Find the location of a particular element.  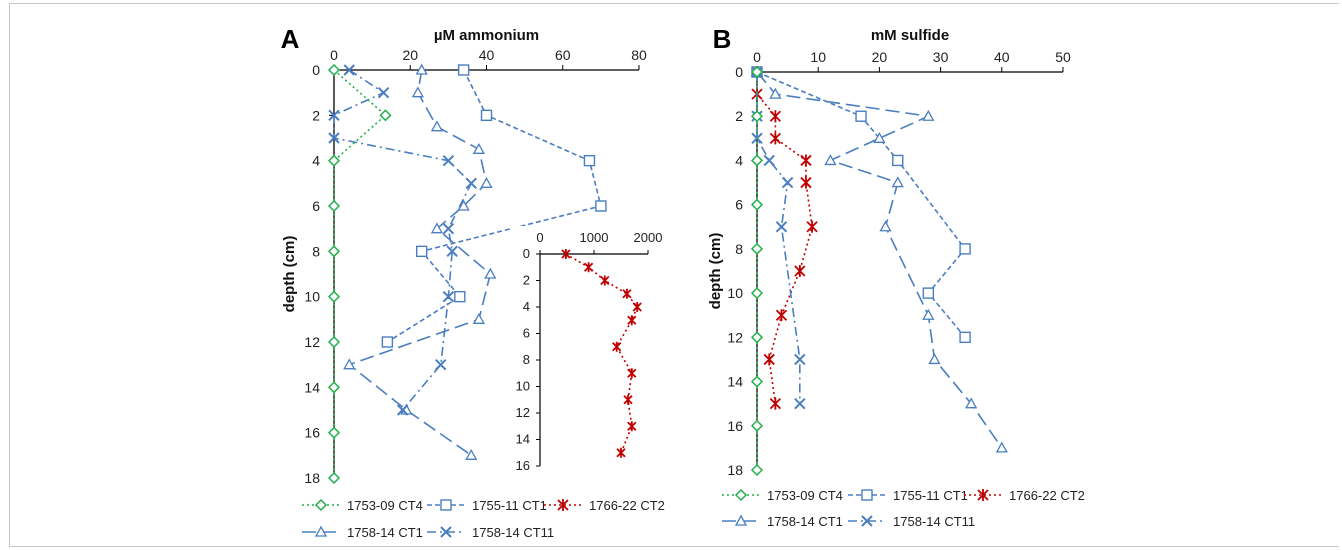

x-tick-label: 60 is located at coordinates (563, 55).